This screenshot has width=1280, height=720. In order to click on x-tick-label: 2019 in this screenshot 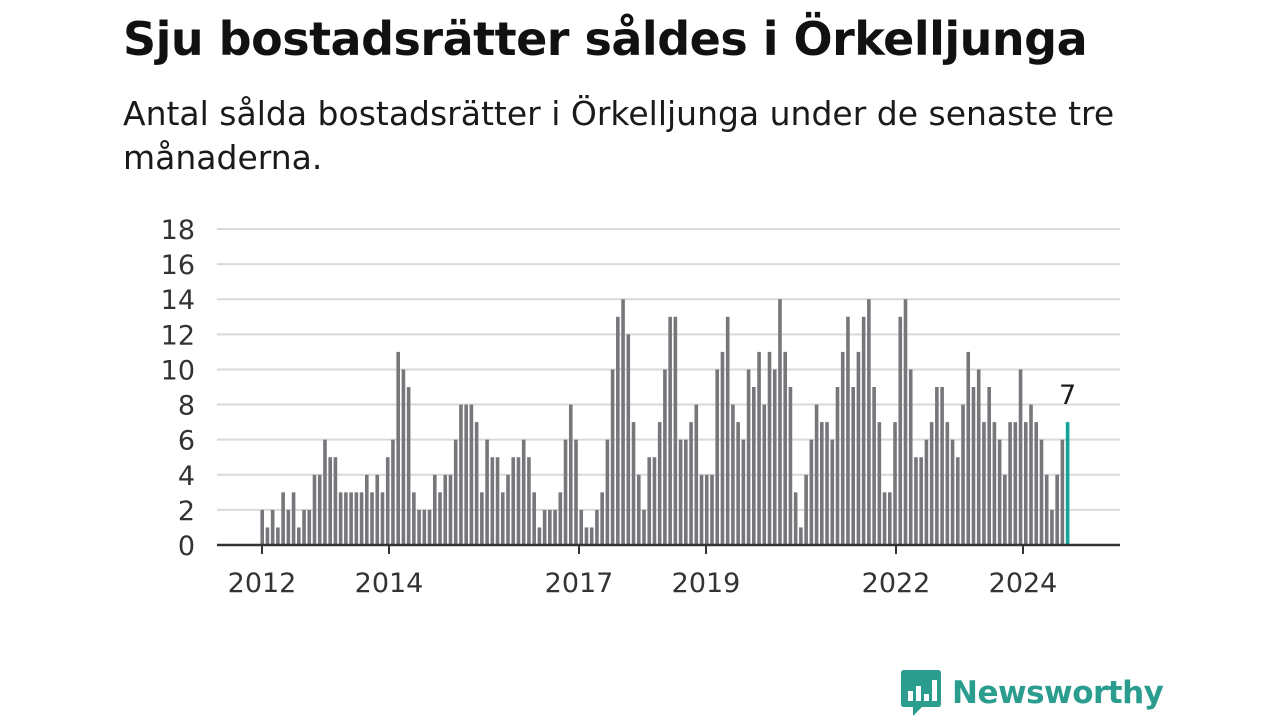, I will do `click(706, 583)`.